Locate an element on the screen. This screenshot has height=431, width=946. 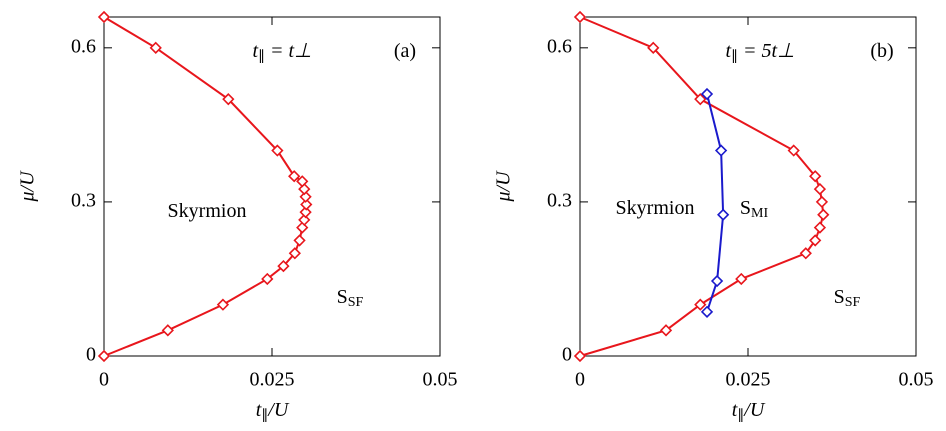
annotation: (b) is located at coordinates (881, 51).